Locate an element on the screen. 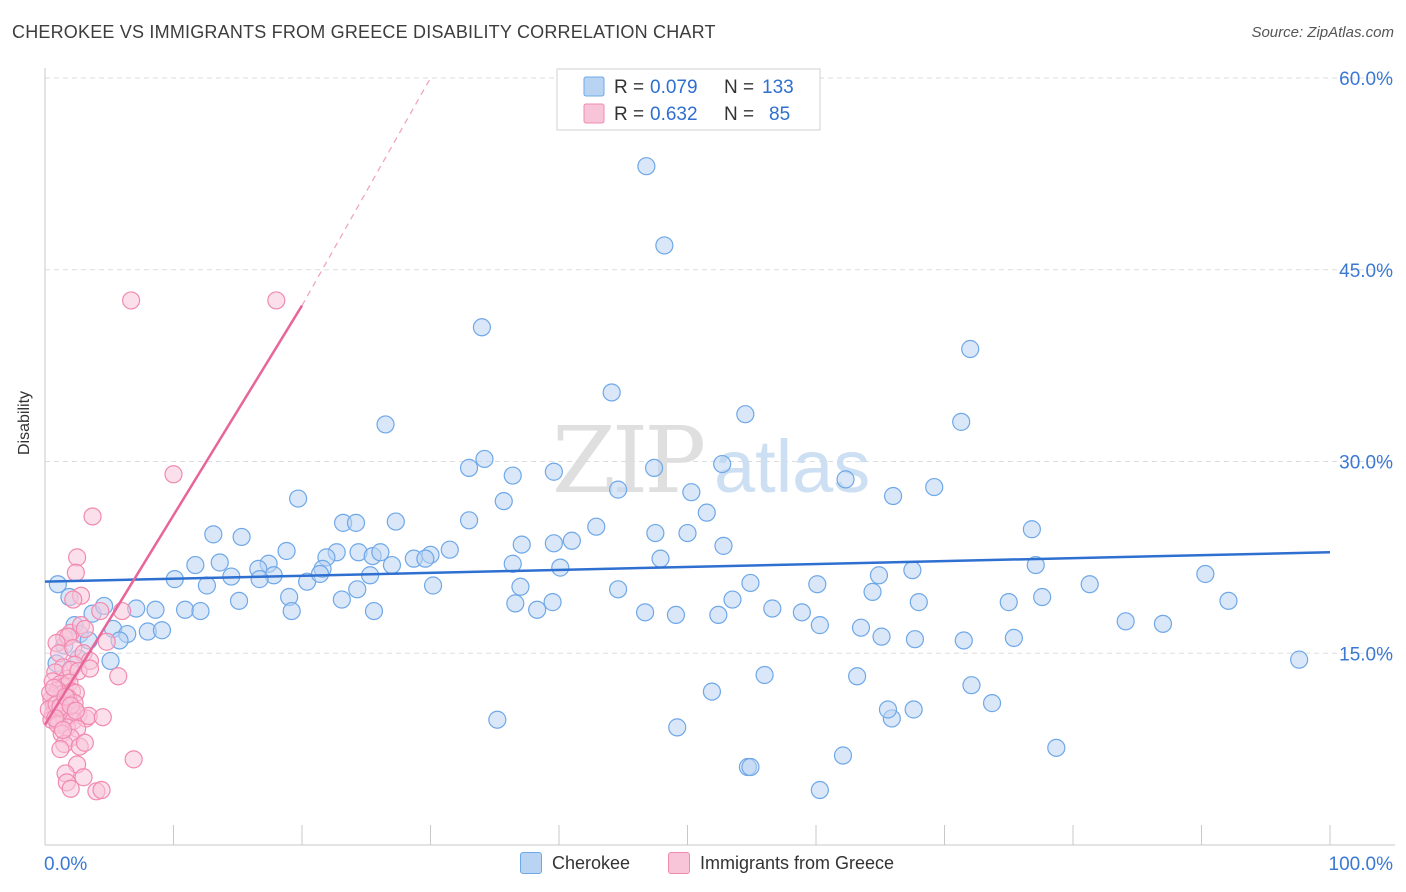 This screenshot has width=1406, height=892. stats-n-value-0: 133 is located at coordinates (778, 87).